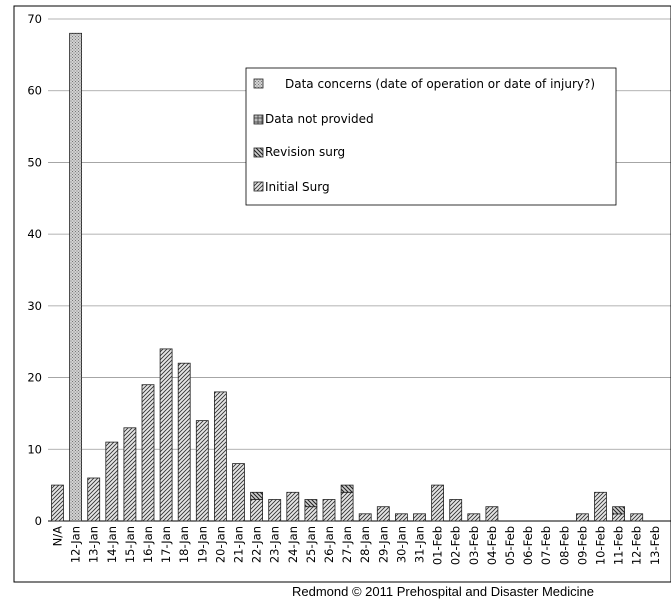 The image size is (671, 605). Describe the element at coordinates (34, 234) in the screenshot. I see `y-tick-label: 40` at that location.